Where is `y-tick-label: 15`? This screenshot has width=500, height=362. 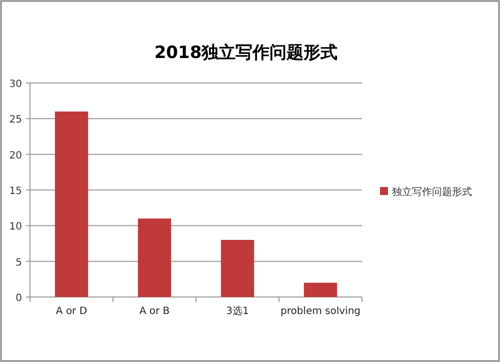
y-tick-label: 15 is located at coordinates (15, 191).